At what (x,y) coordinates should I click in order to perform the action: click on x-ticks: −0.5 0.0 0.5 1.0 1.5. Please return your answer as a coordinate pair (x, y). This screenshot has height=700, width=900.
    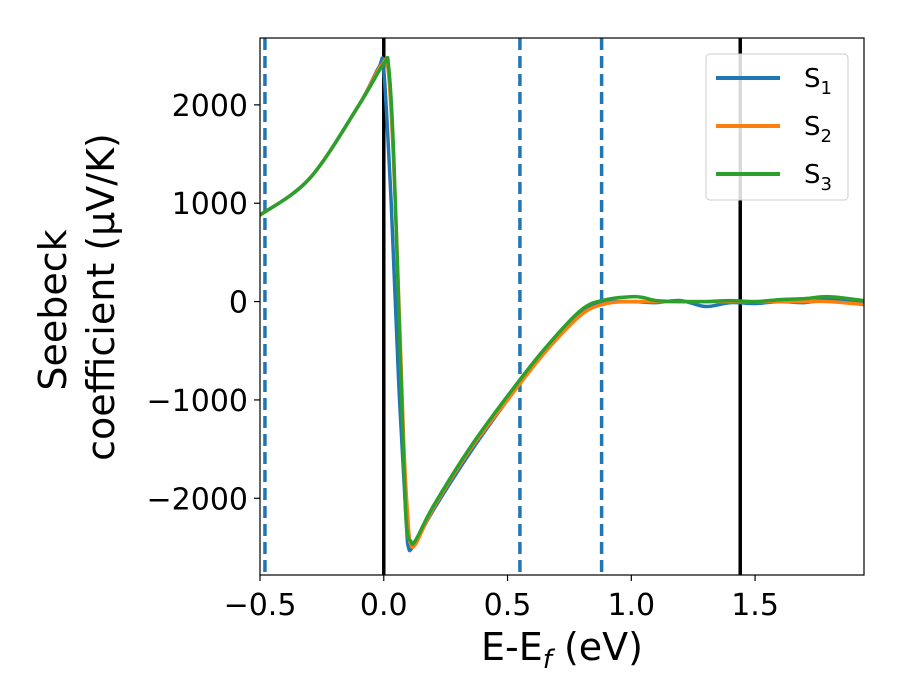
    Looking at the image, I should click on (501, 599).